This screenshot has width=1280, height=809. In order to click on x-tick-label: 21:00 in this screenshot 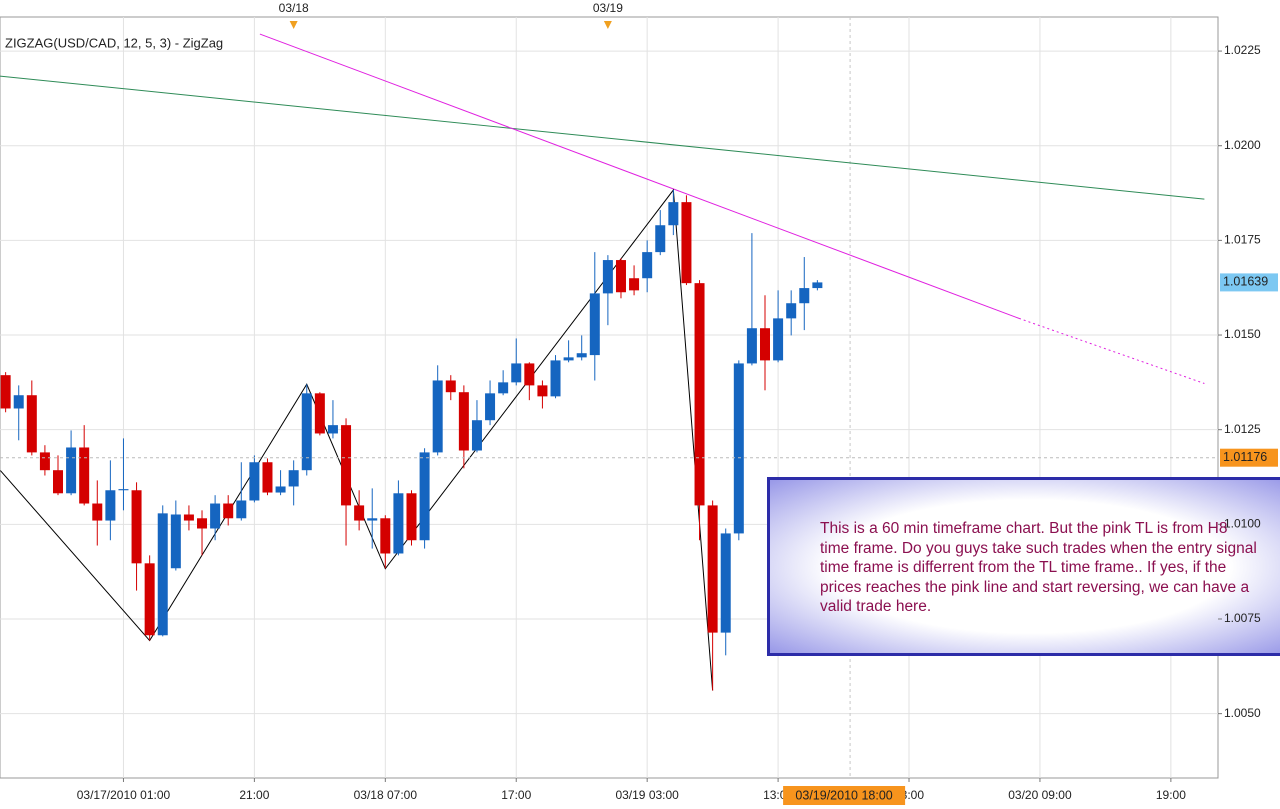, I will do `click(254, 795)`.